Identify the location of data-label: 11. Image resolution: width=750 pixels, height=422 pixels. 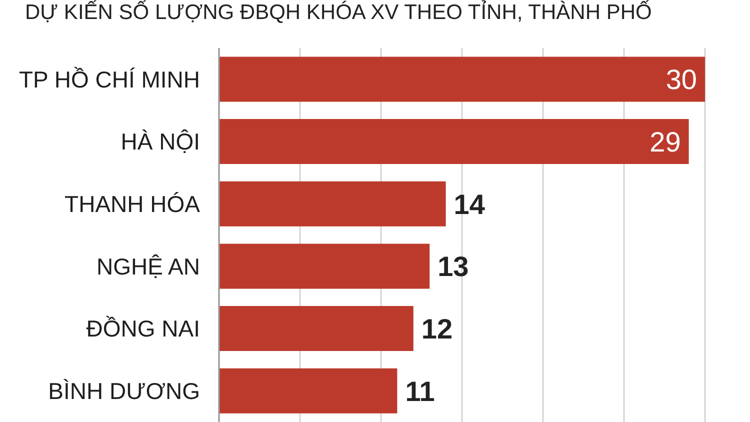
(420, 391).